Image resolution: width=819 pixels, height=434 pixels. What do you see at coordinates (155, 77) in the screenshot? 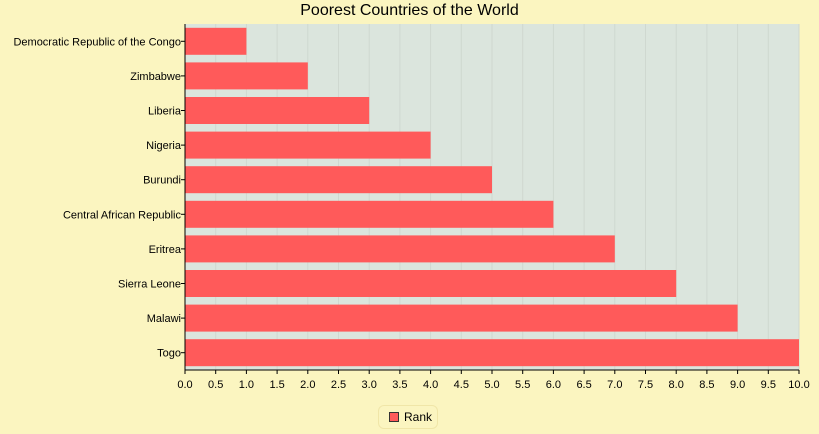
I see `category-label: Zimbabwe` at bounding box center [155, 77].